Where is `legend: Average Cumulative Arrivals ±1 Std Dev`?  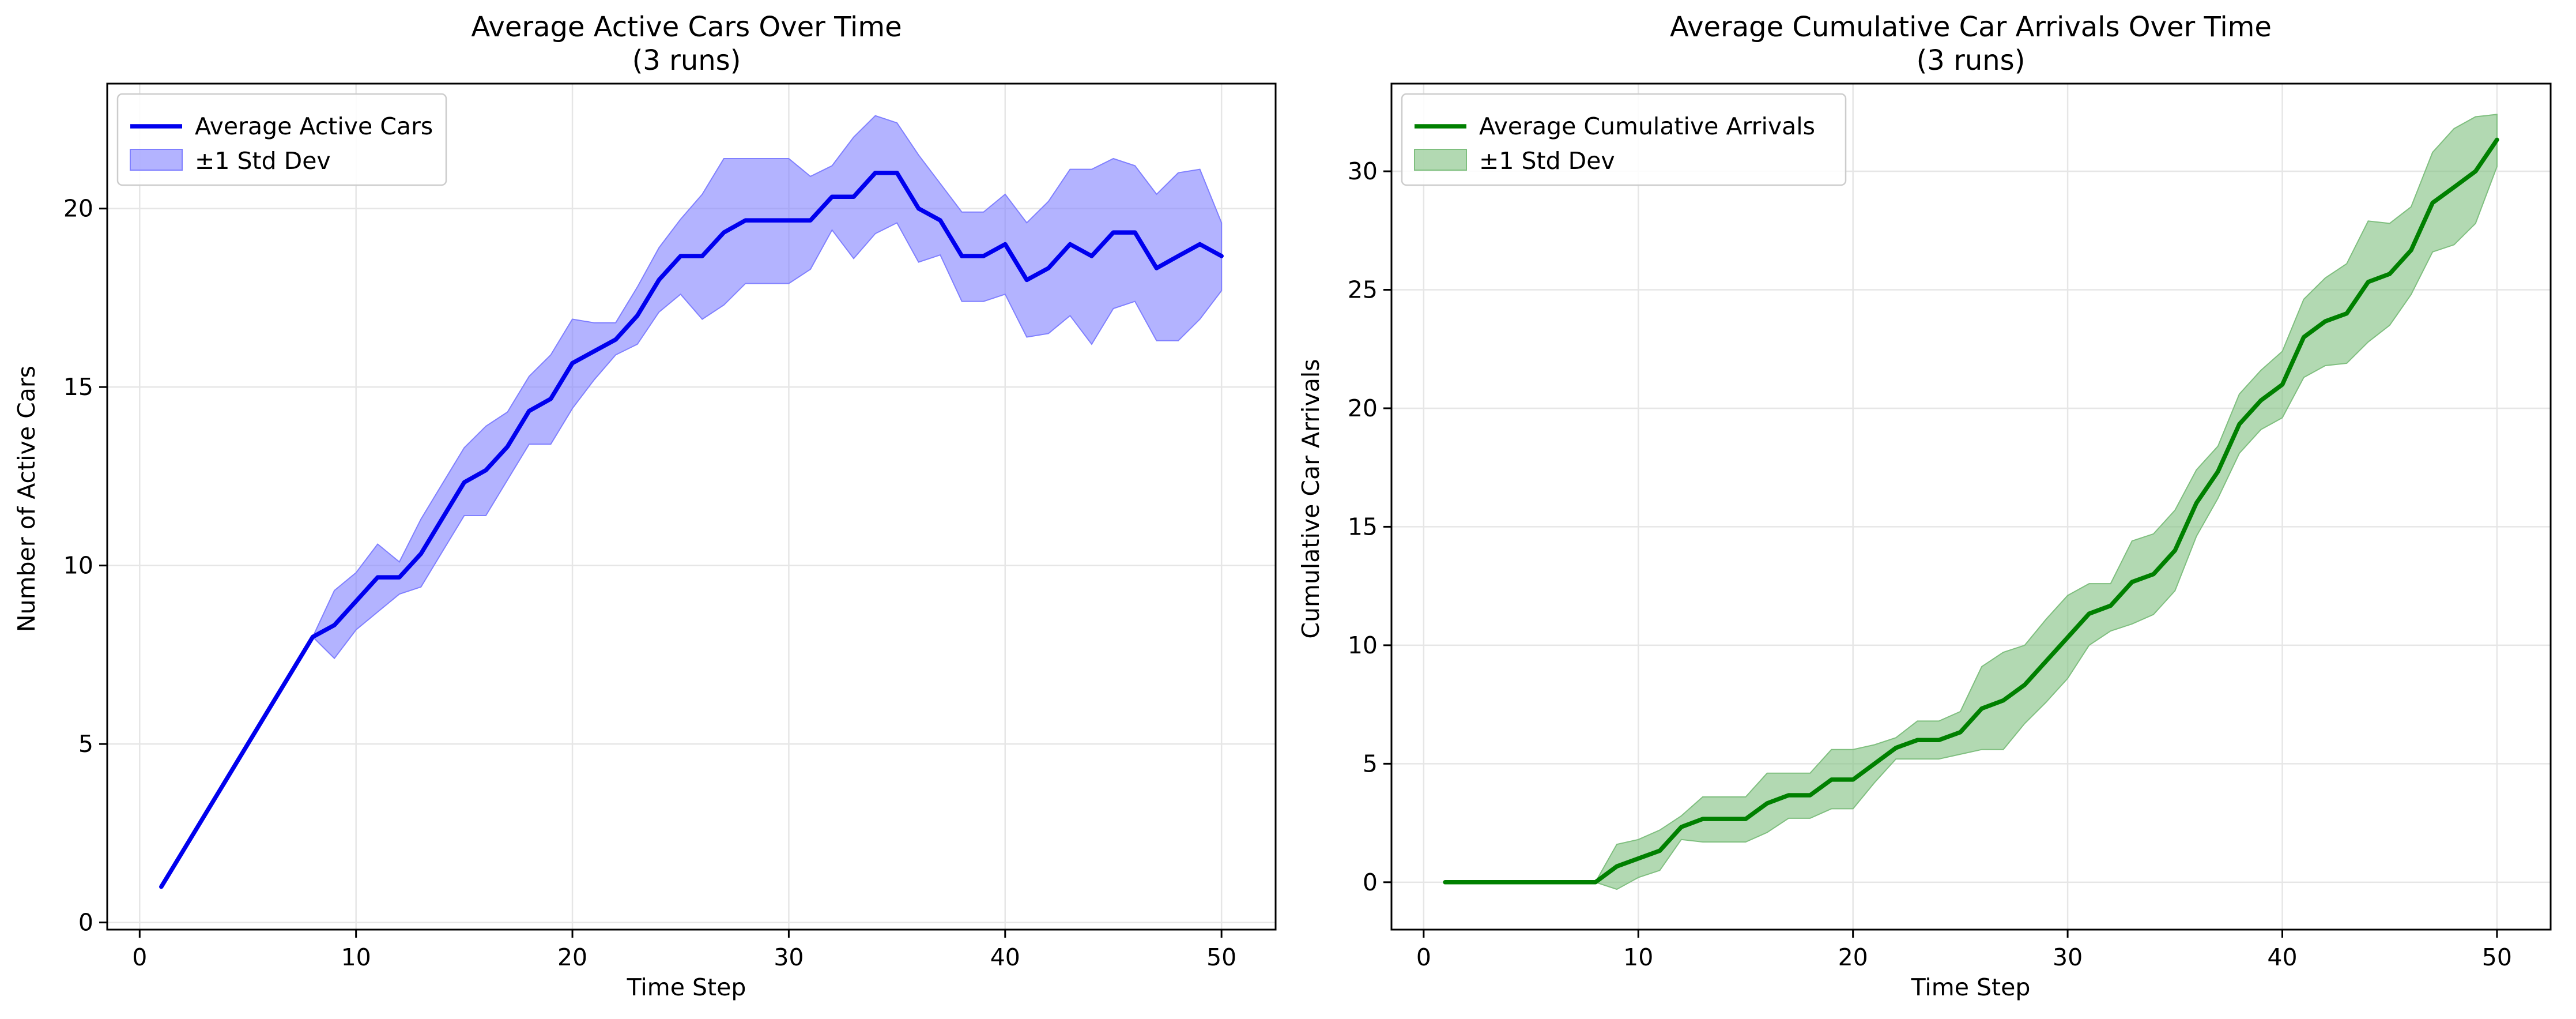 legend: Average Cumulative Arrivals ±1 Std Dev is located at coordinates (1624, 139).